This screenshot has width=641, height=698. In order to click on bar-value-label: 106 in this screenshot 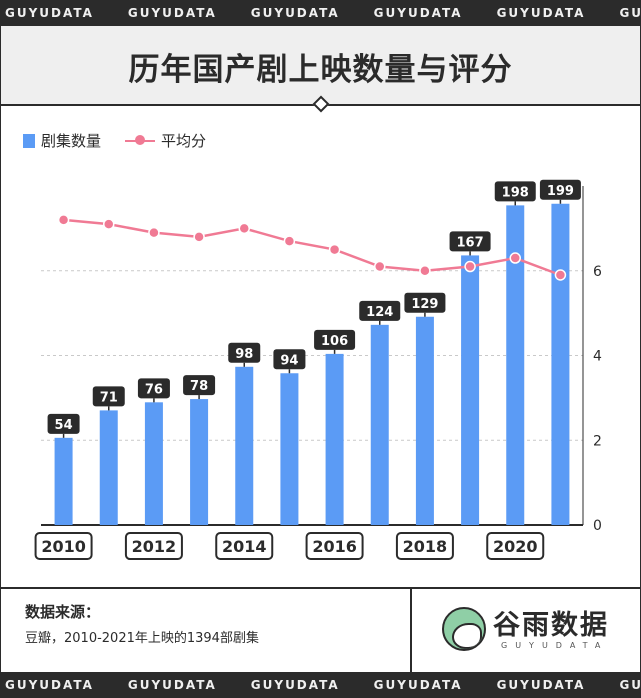, I will do `click(334, 341)`.